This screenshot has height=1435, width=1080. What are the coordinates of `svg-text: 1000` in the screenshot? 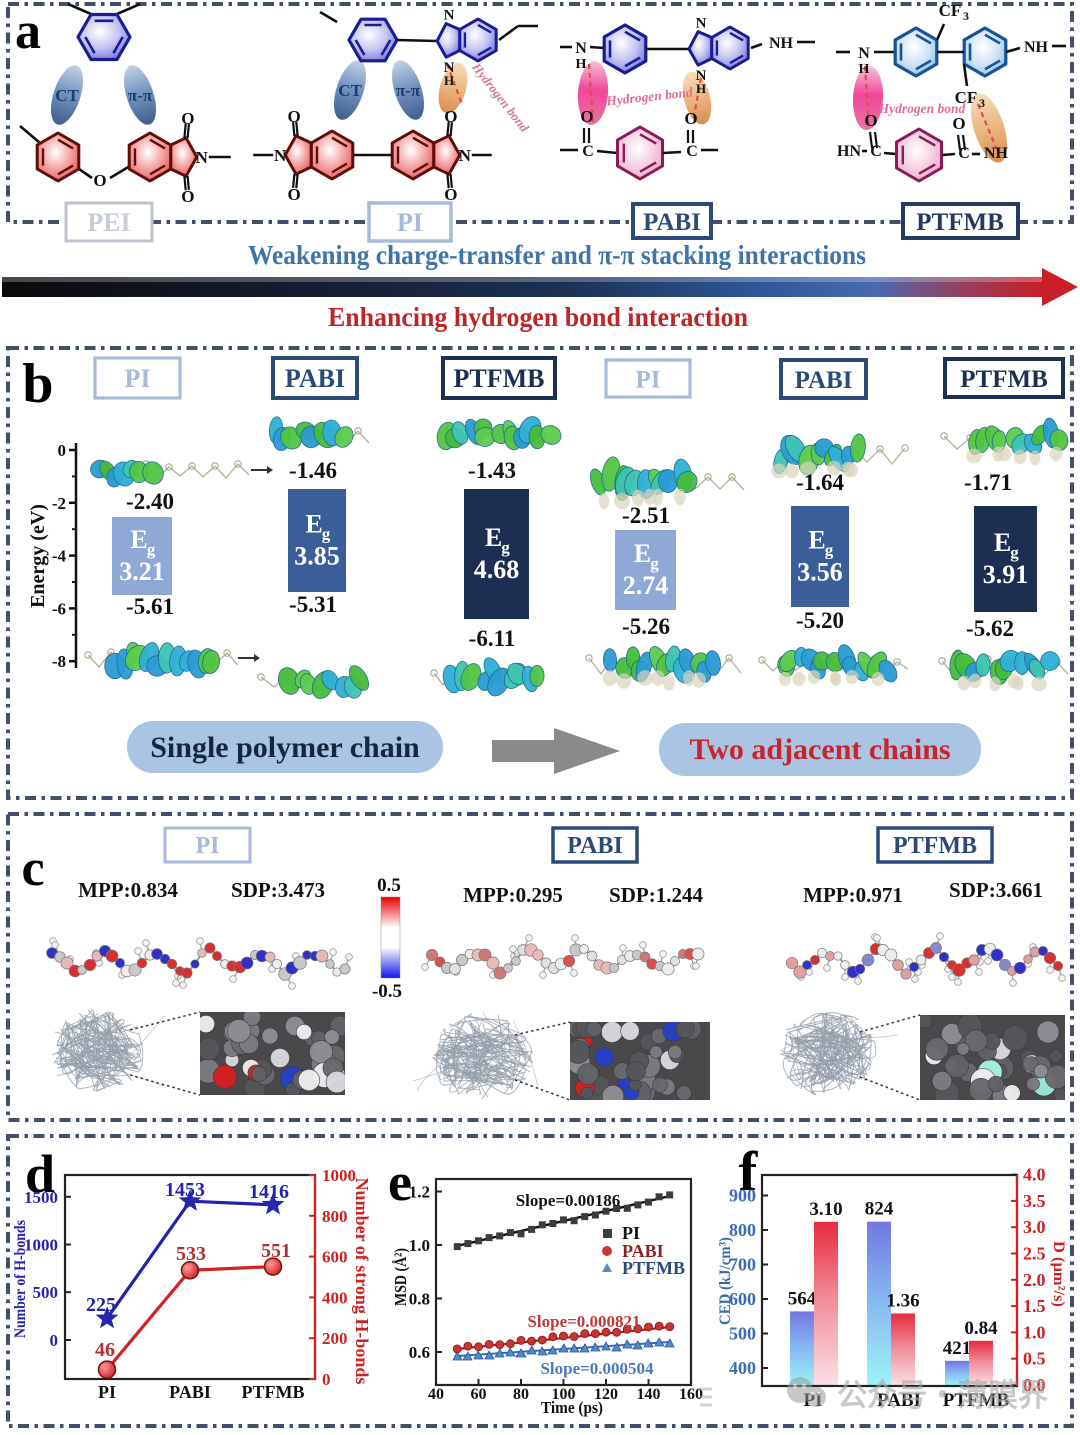 It's located at (339, 1175).